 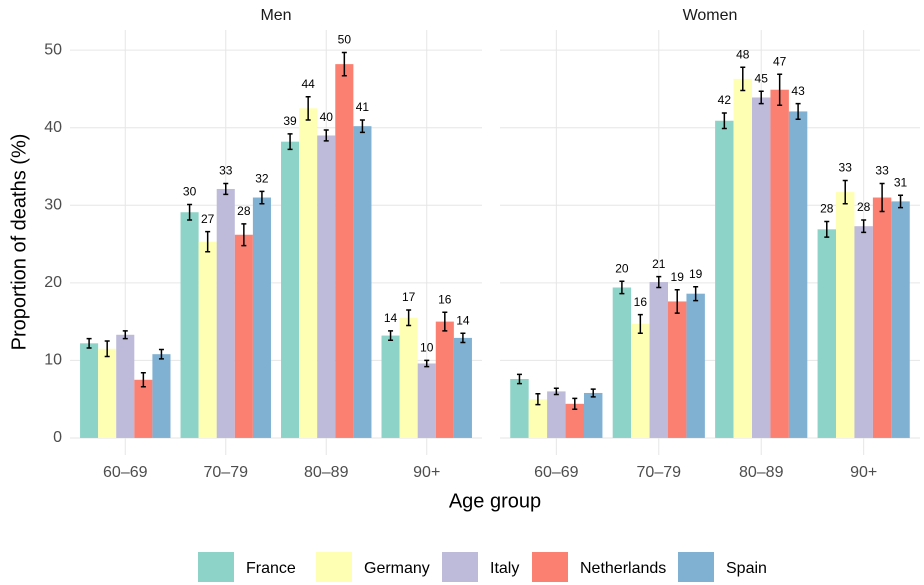 What do you see at coordinates (327, 117) in the screenshot?
I see `bar-label: 40` at bounding box center [327, 117].